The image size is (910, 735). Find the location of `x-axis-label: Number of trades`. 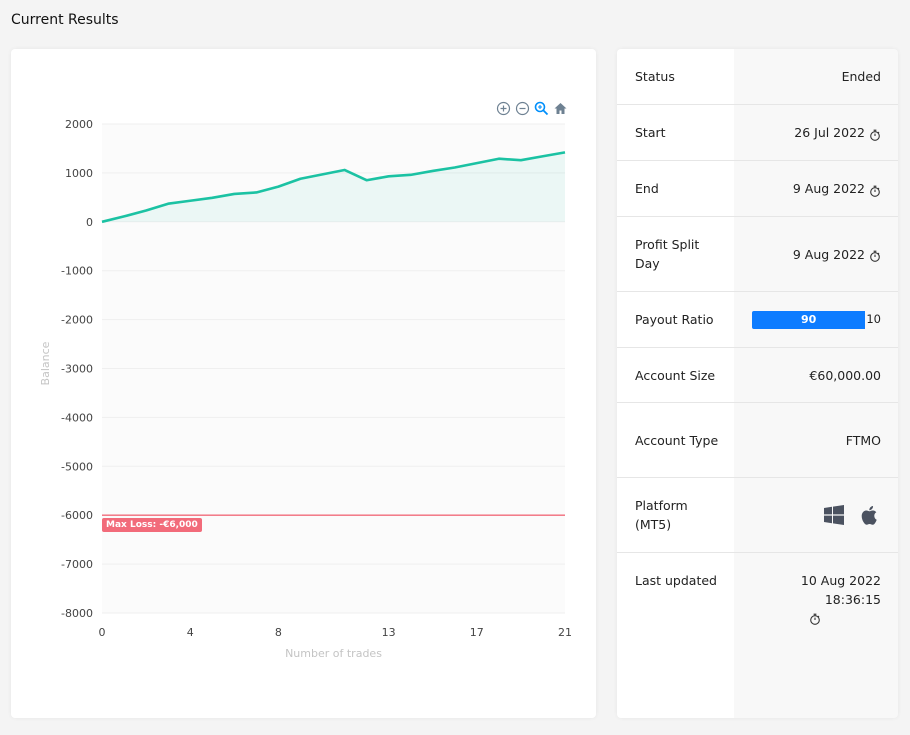

x-axis-label: Number of trades is located at coordinates (333, 653).